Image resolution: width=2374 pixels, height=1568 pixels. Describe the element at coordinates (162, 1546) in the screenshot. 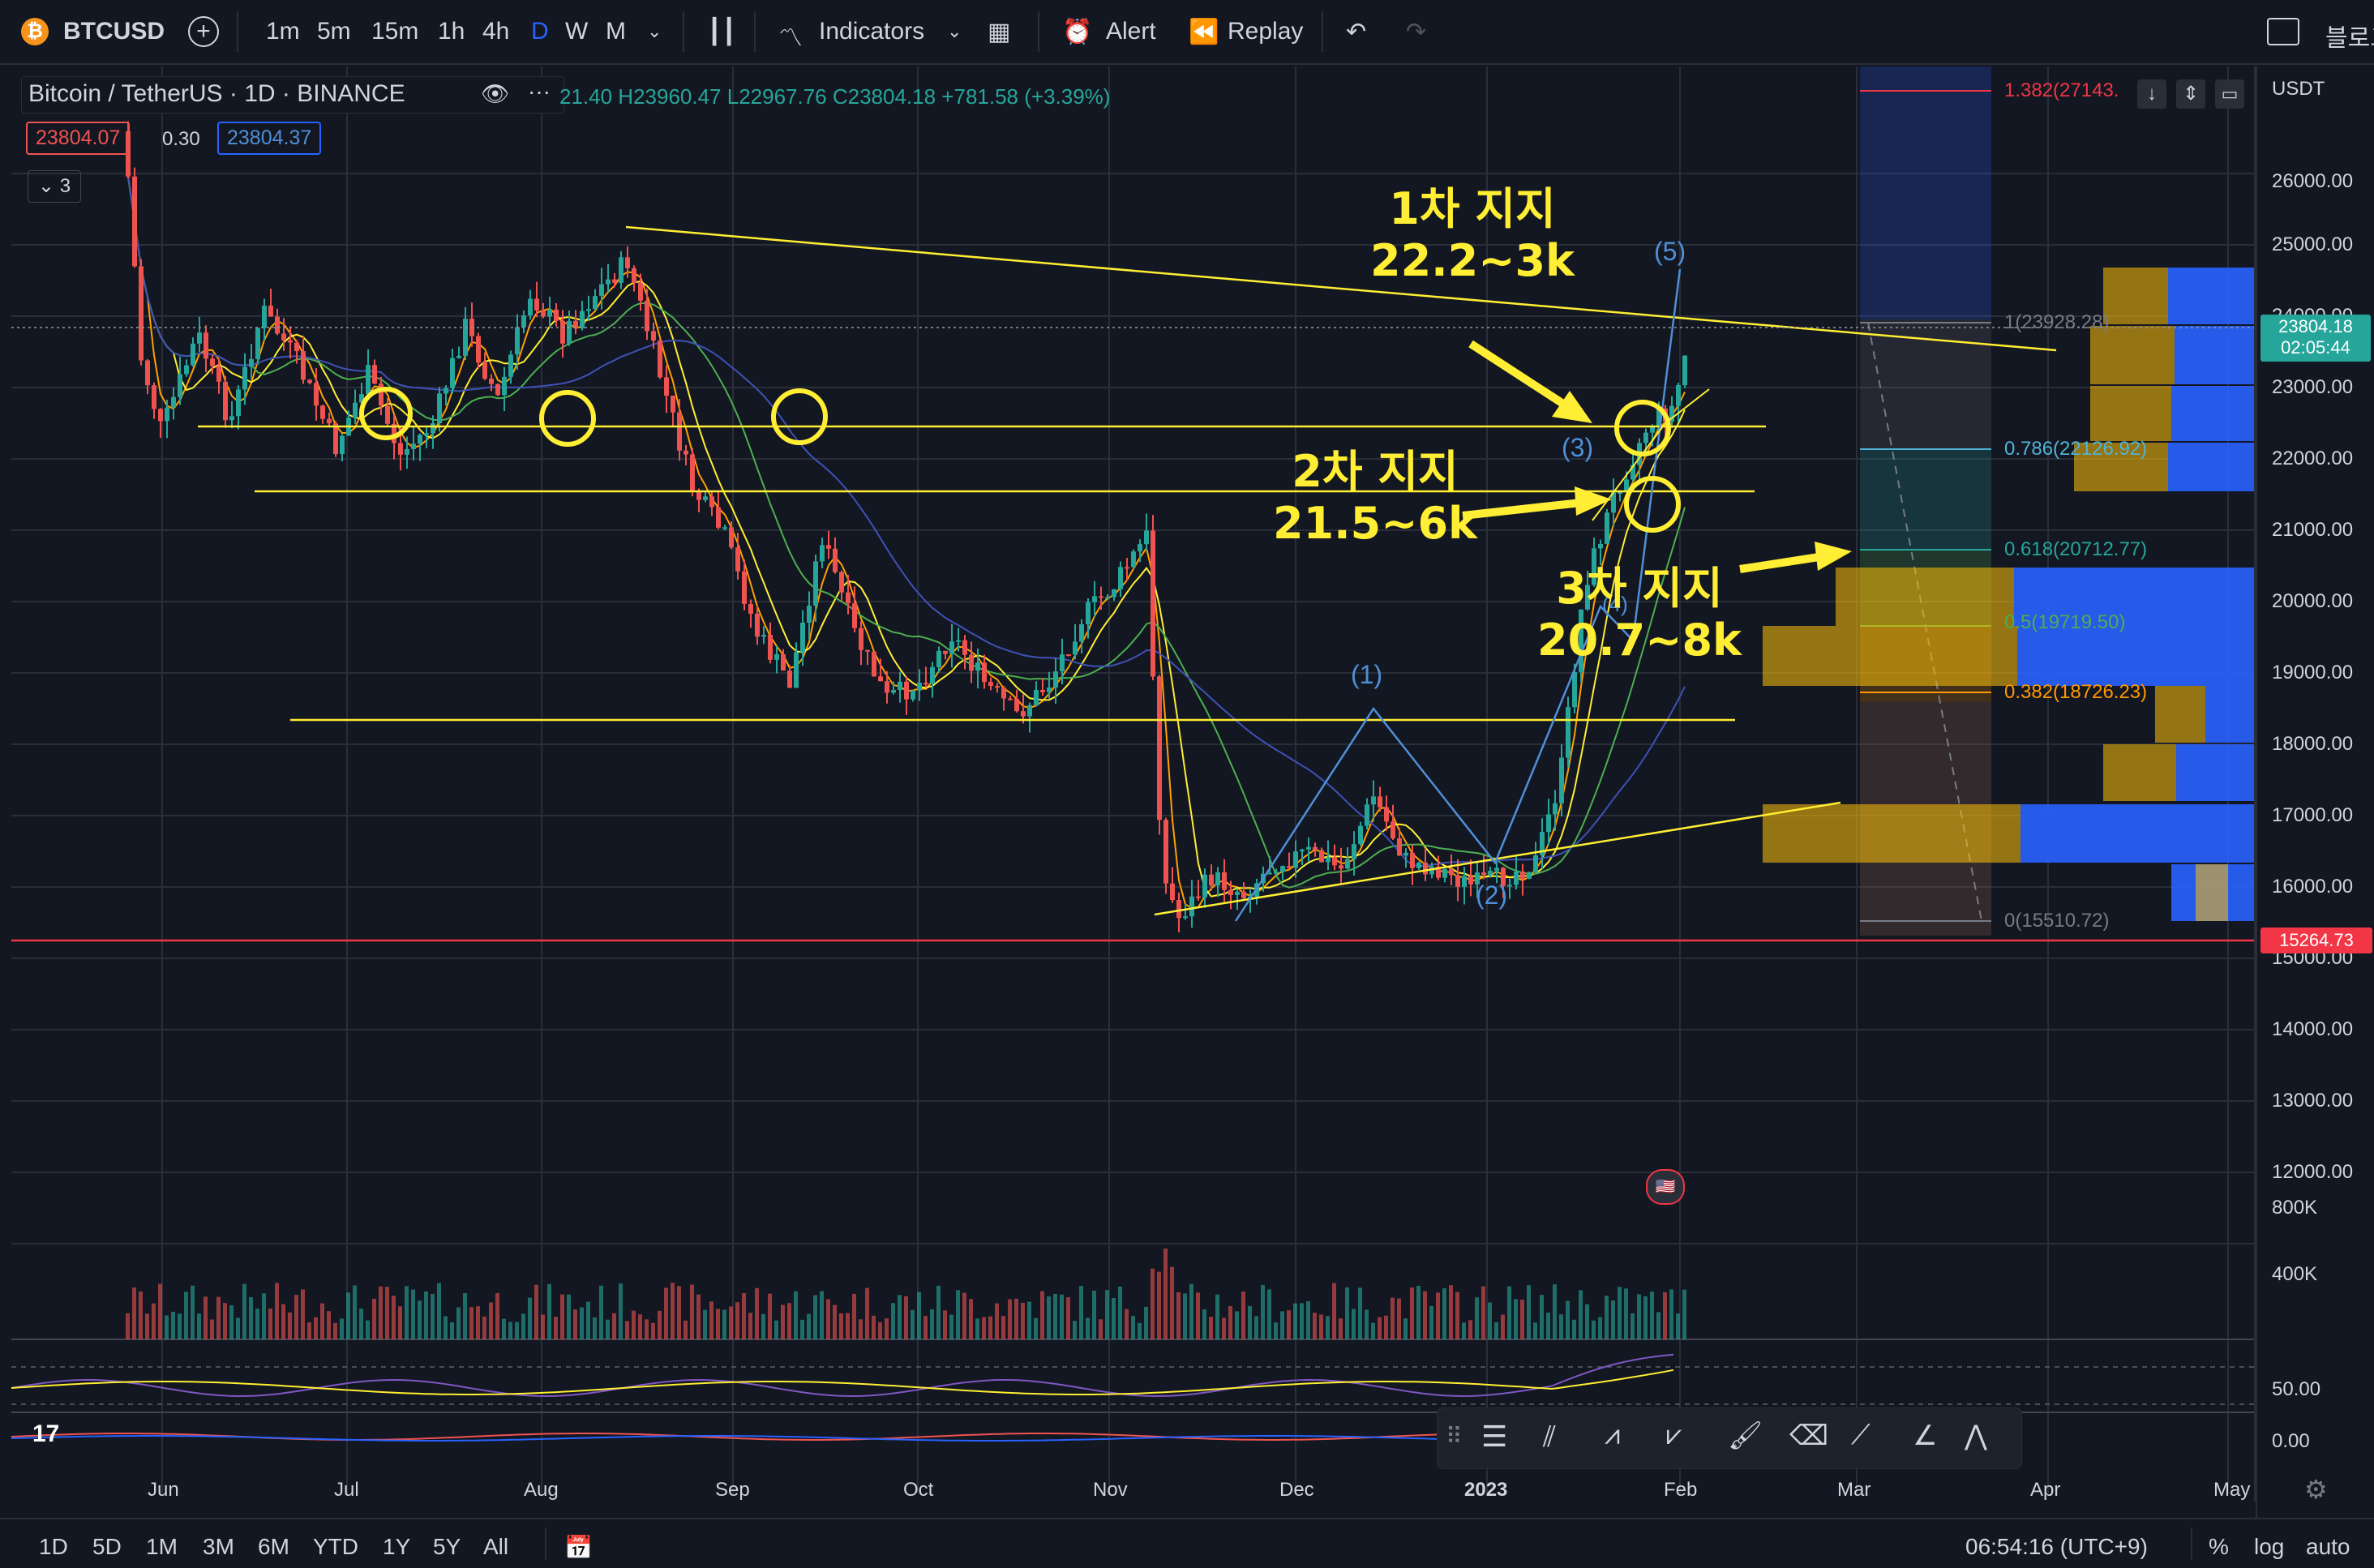

I see `range-1m: 1M` at that location.